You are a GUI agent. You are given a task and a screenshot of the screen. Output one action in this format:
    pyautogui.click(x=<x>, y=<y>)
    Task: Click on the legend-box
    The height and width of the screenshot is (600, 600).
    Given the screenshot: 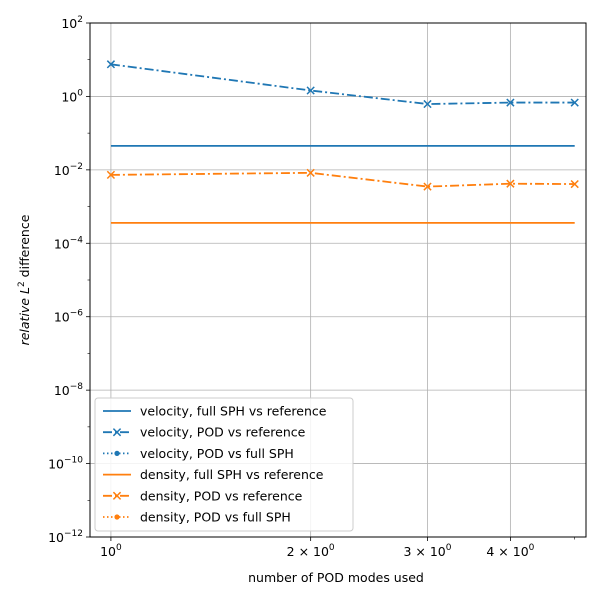 What is the action you would take?
    pyautogui.click(x=224, y=464)
    